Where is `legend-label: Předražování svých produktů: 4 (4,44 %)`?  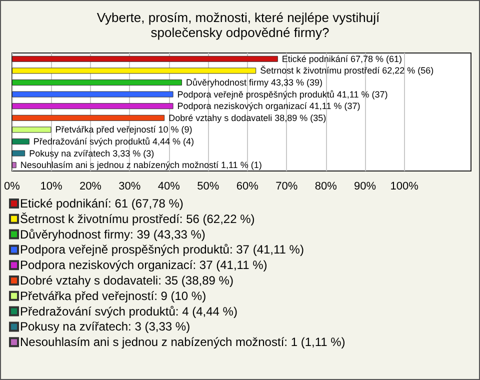 legend-label: Předražování svých produktů: 4 (4,44 %) is located at coordinates (129, 311).